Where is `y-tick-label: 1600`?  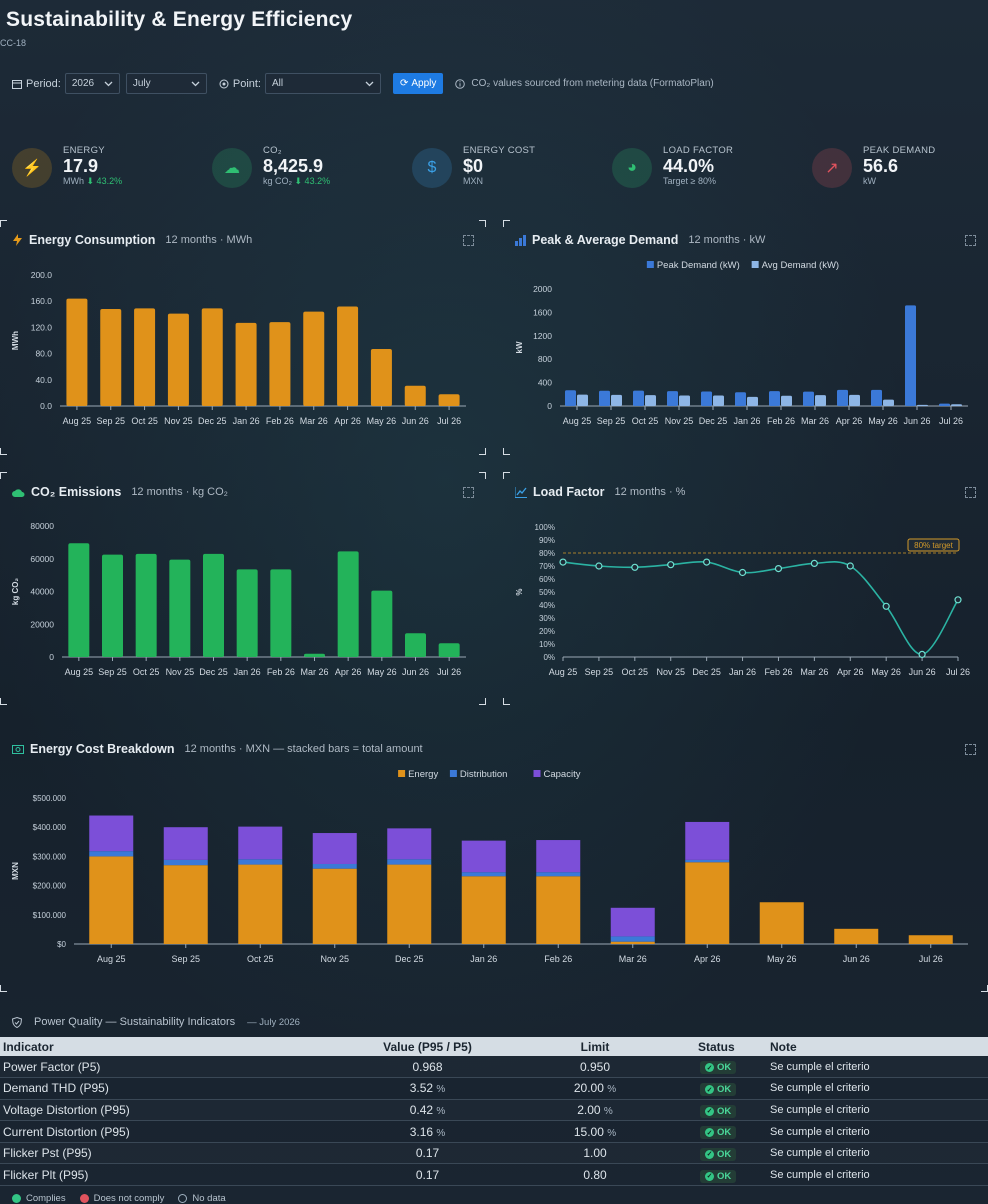
y-tick-label: 1600 is located at coordinates (542, 312).